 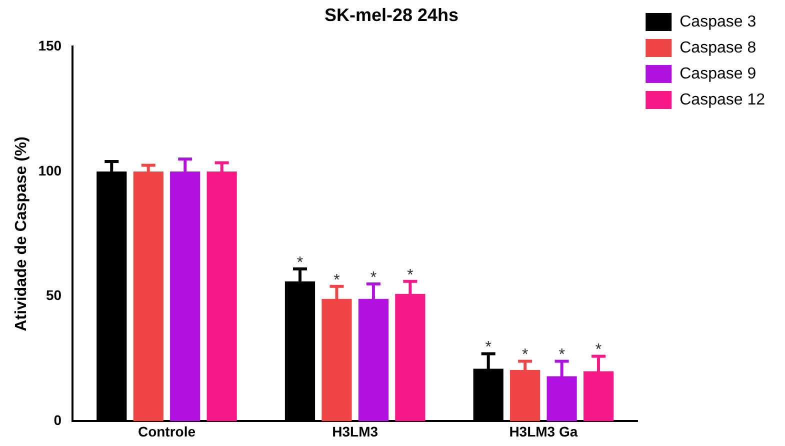 I want to click on legend-label: Caspase 9, so click(x=718, y=73).